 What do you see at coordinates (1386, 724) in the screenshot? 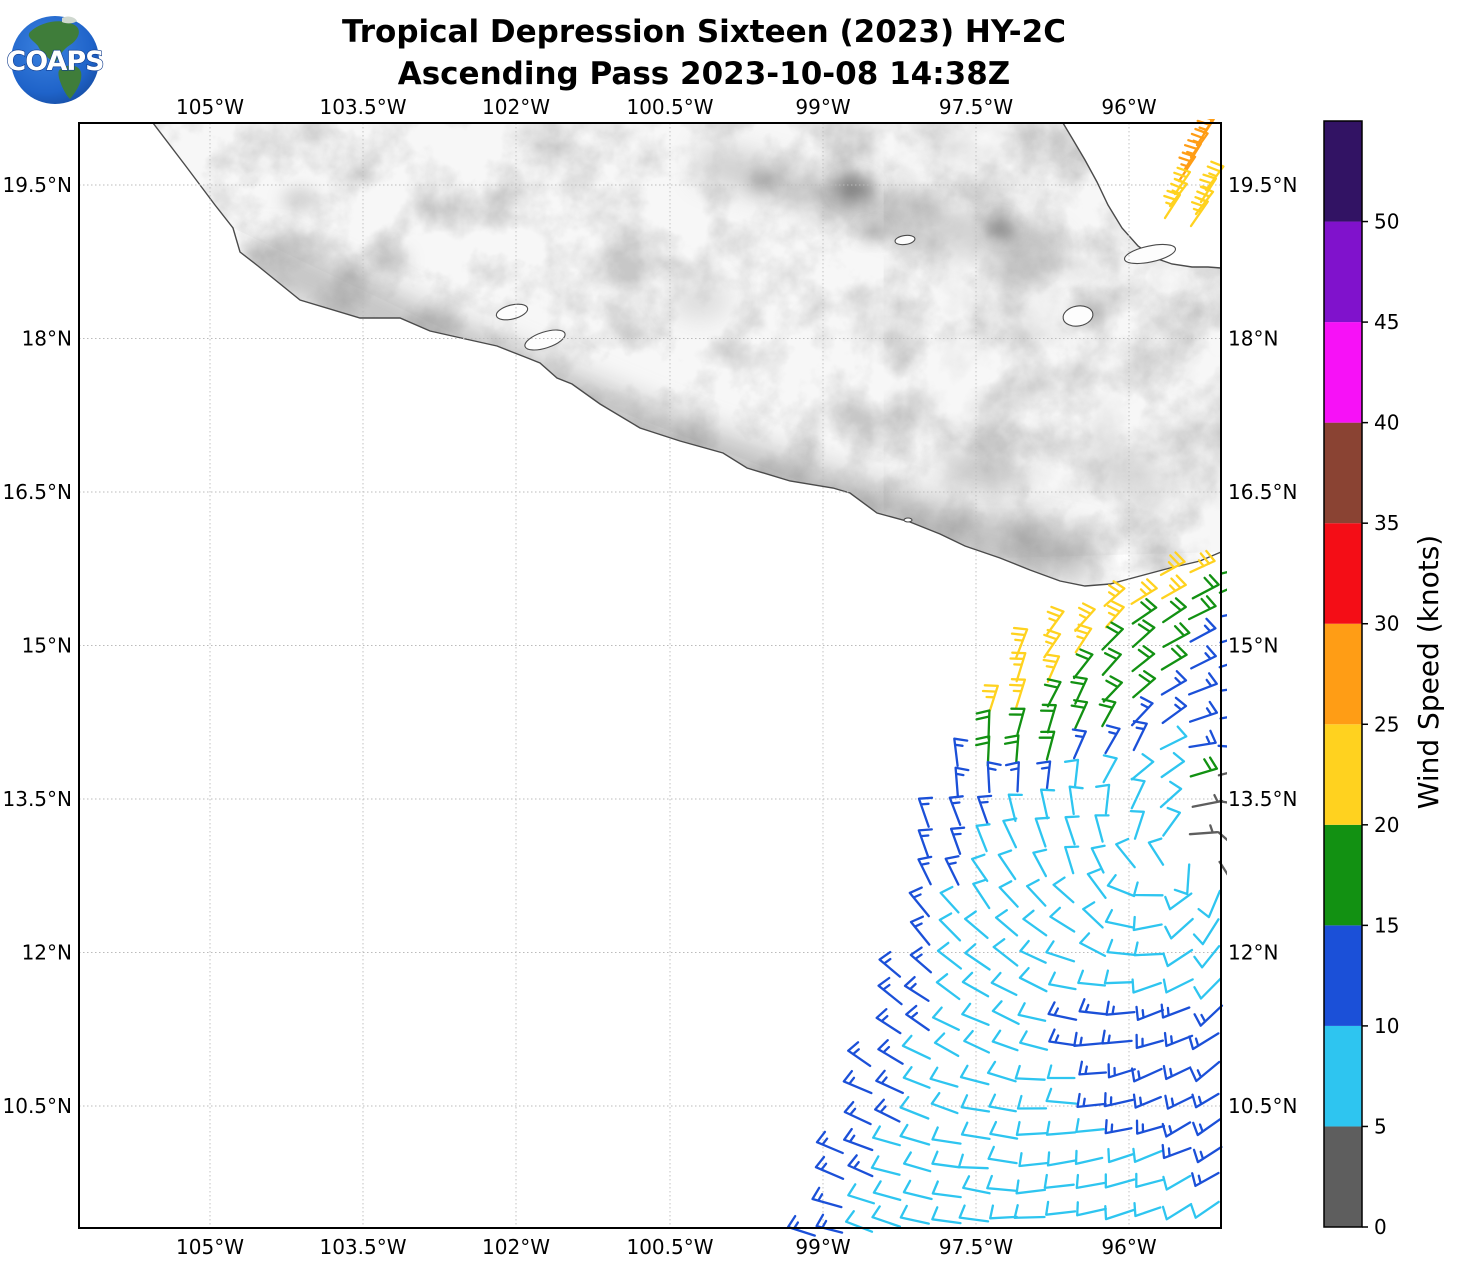
I see `colorbar-tick-label: 25` at bounding box center [1386, 724].